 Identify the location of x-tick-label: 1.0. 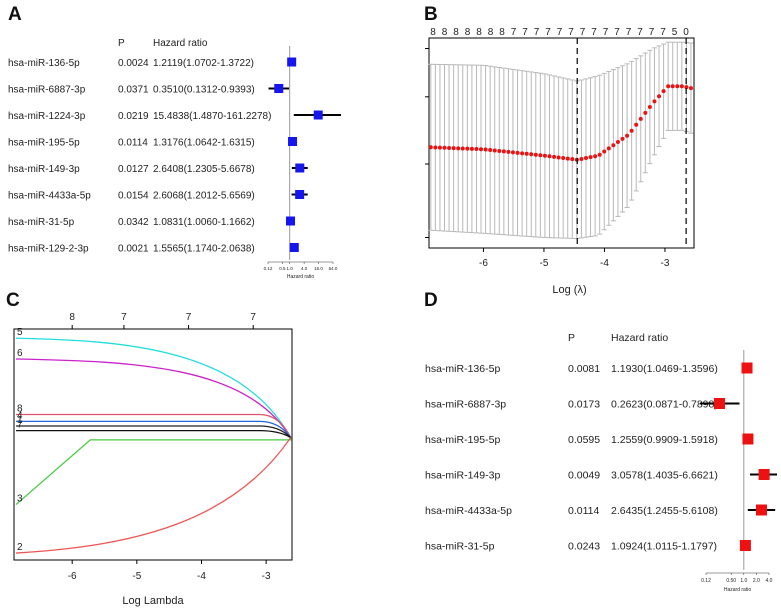
(290, 268).